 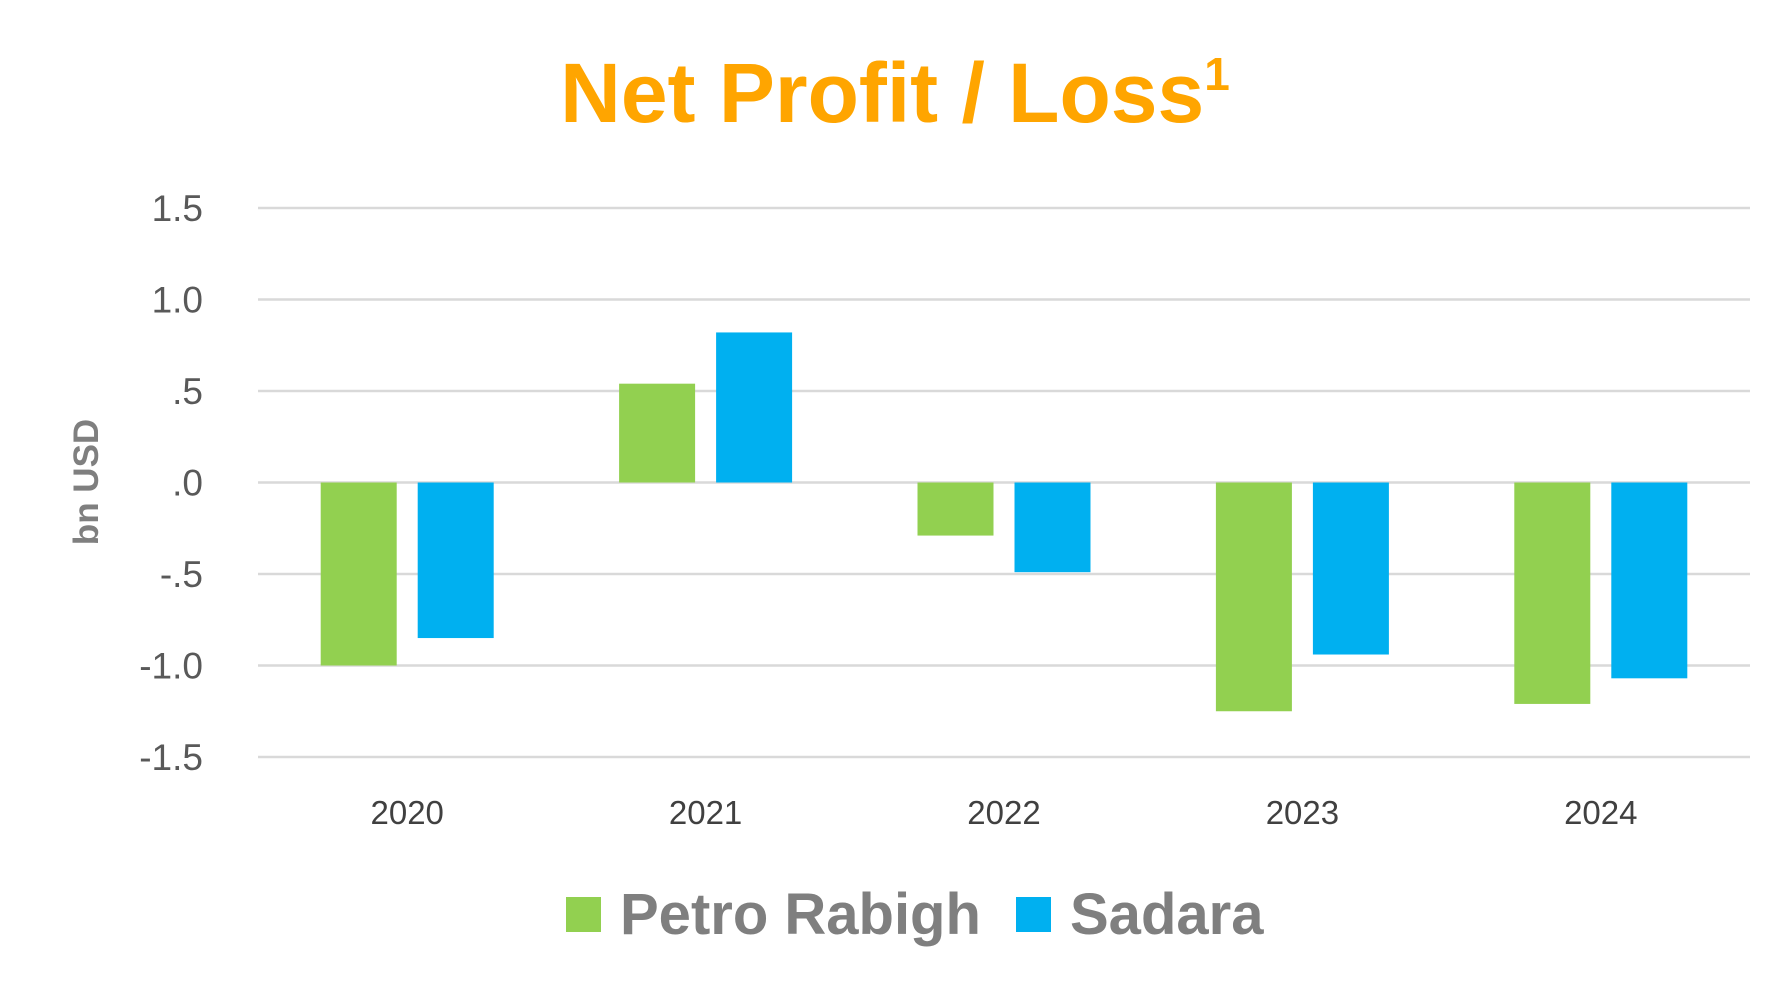 What do you see at coordinates (358, 574) in the screenshot?
I see `bar-petro-rabigh-2020` at bounding box center [358, 574].